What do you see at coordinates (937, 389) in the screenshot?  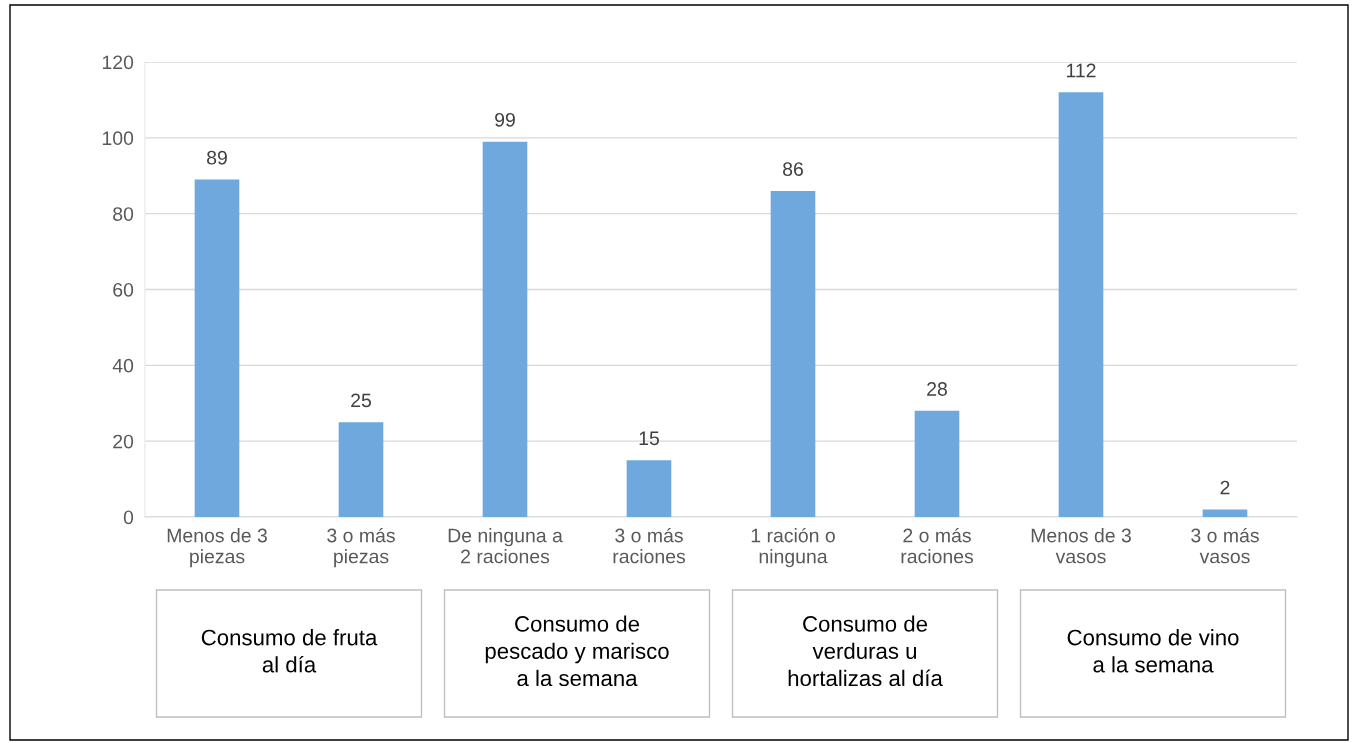 I see `data-label: 28` at bounding box center [937, 389].